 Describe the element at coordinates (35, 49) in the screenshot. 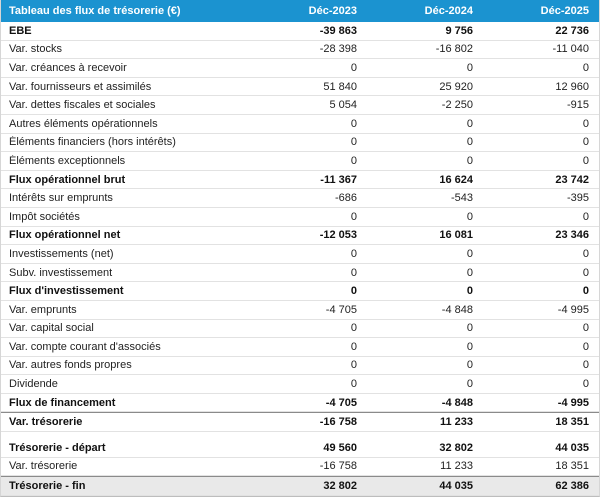

I see `row-label: Var. stocks` at that location.